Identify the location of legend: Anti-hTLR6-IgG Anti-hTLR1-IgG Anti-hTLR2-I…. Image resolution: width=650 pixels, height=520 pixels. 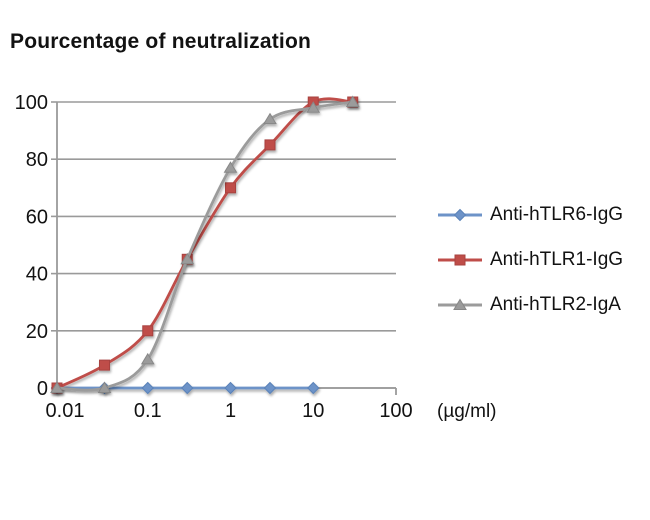
(530, 259).